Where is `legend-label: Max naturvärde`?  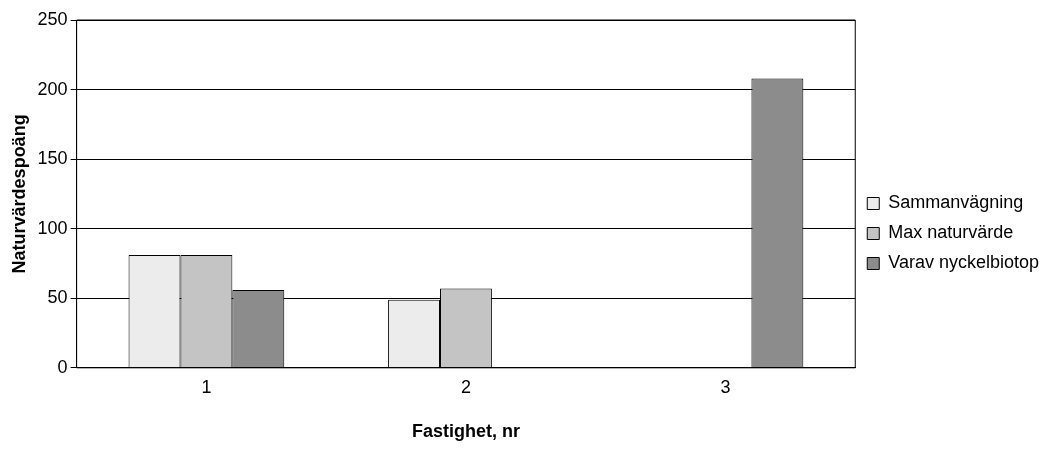
legend-label: Max naturvärde is located at coordinates (951, 232).